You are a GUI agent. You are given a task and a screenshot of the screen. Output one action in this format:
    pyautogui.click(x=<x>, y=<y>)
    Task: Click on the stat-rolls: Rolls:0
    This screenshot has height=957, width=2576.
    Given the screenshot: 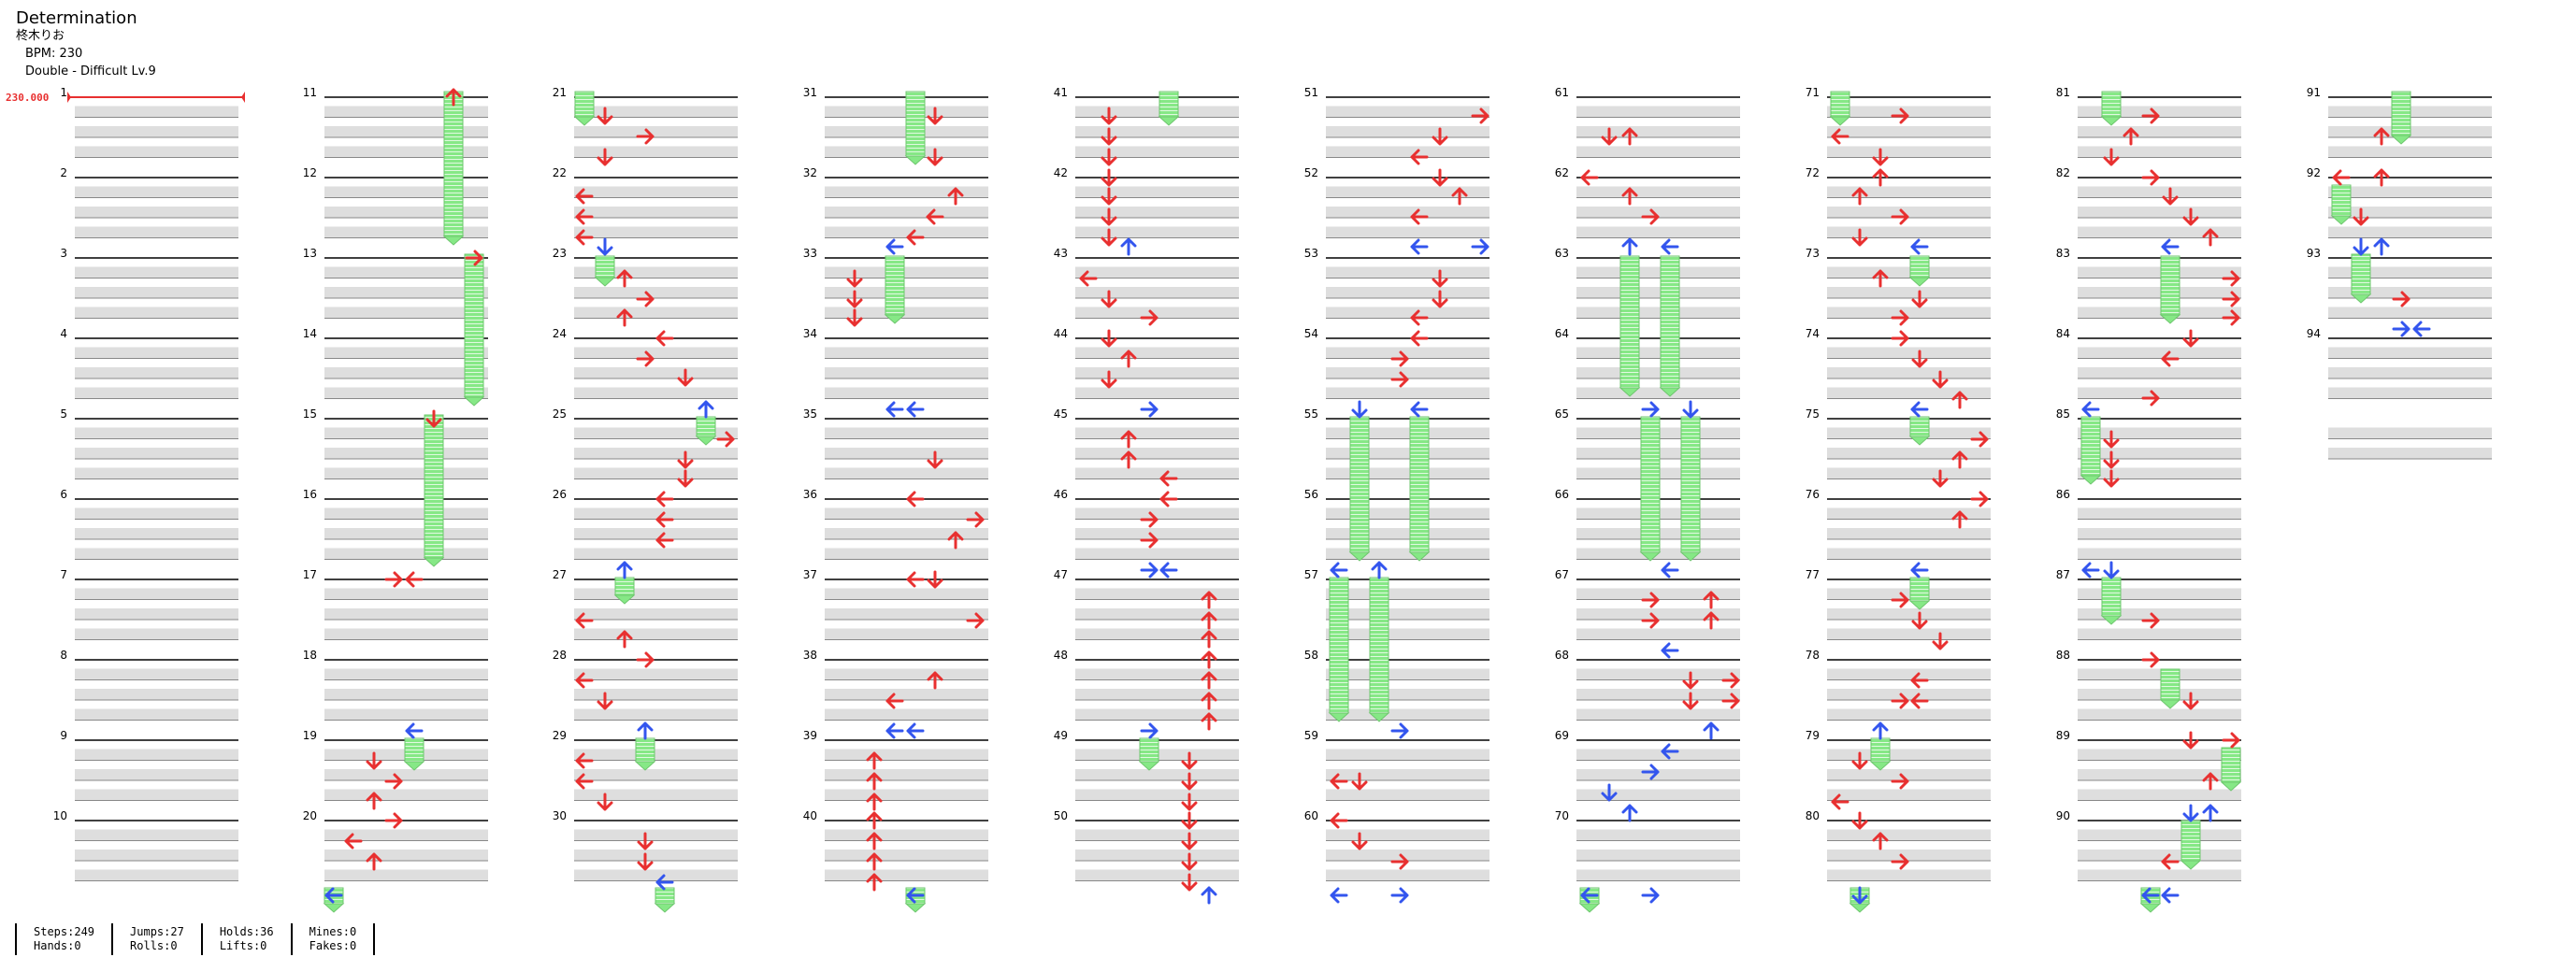 What is the action you would take?
    pyautogui.click(x=154, y=946)
    